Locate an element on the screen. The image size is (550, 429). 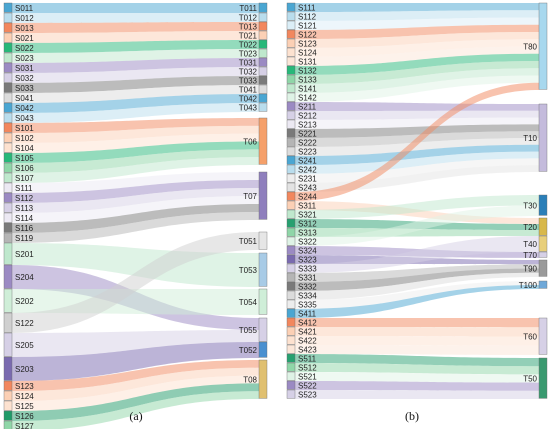
panel-a-source-node-s204 is located at coordinates (8, 276).